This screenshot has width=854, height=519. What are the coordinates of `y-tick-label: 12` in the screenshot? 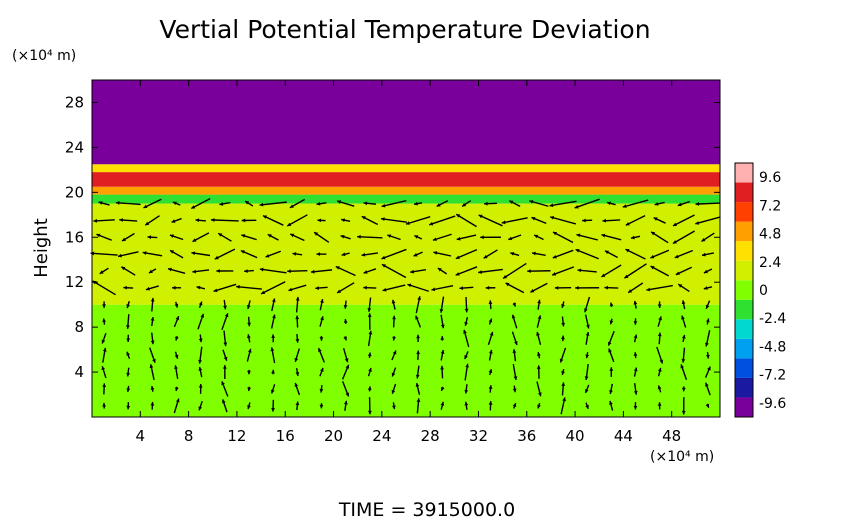 It's located at (74, 282).